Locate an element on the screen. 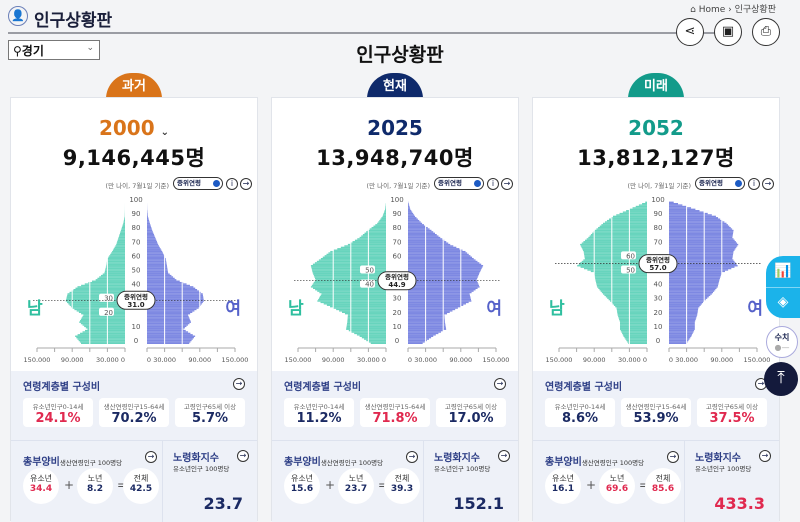  layers-icon: ◈ is located at coordinates (783, 302).